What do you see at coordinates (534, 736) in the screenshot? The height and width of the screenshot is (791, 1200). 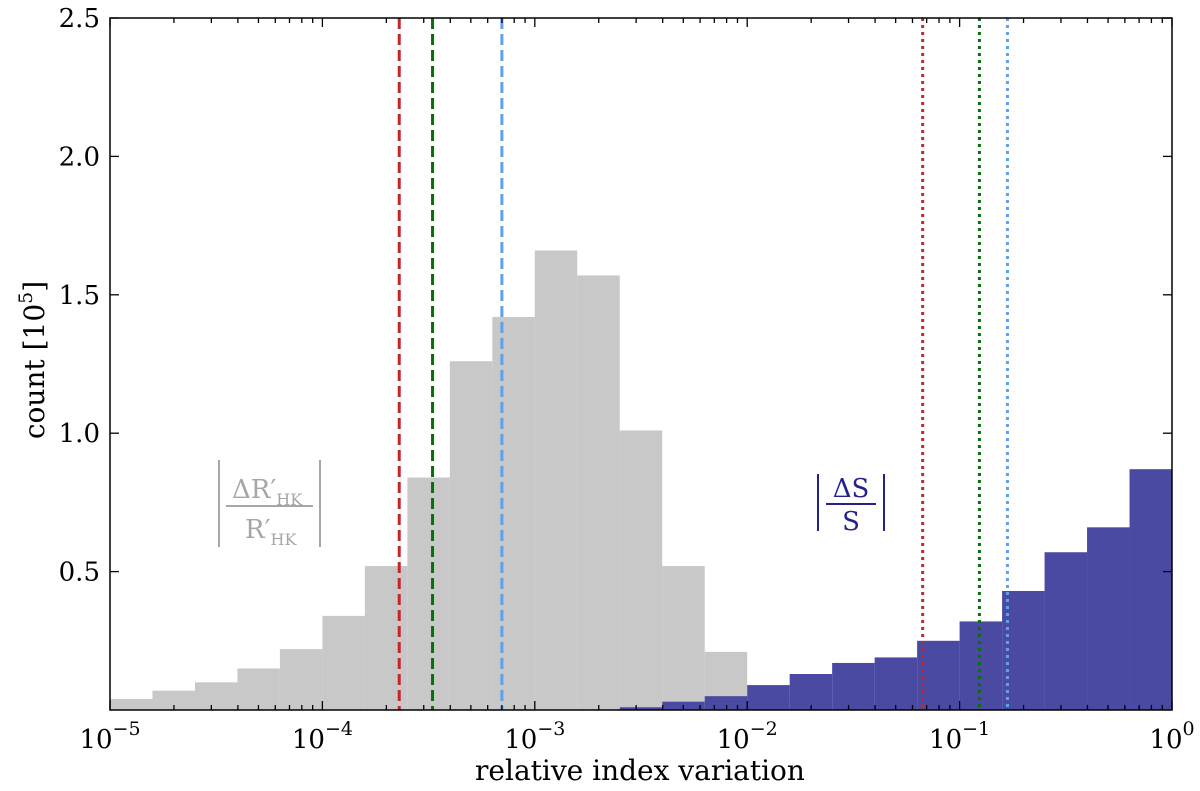 I see `x-tick-label: 10⁻³` at bounding box center [534, 736].